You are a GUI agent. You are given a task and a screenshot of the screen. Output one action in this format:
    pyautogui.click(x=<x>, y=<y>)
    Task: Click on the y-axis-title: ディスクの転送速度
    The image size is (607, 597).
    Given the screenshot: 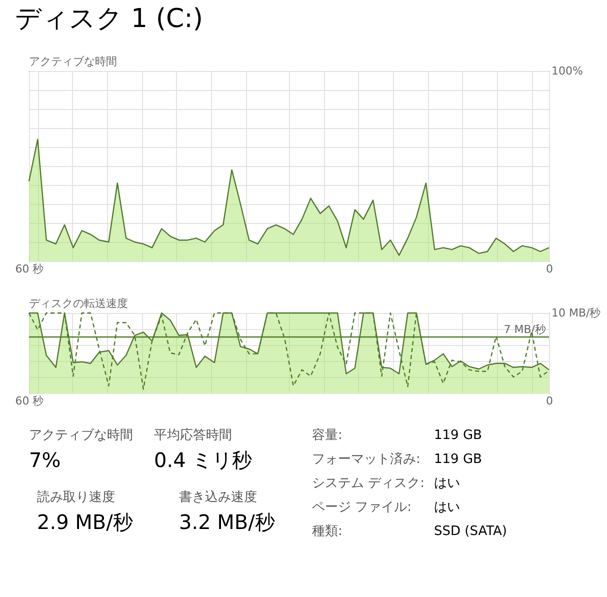 What is the action you would take?
    pyautogui.click(x=78, y=303)
    